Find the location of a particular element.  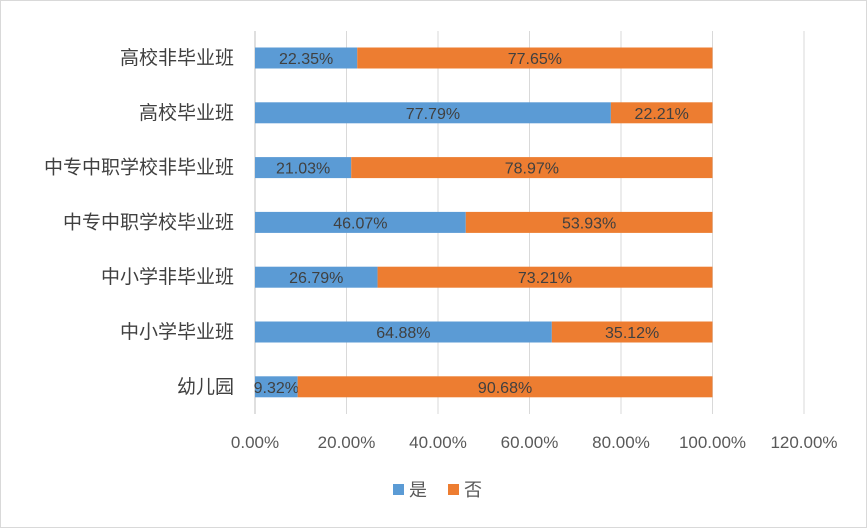

x-tick-label: 120.00% is located at coordinates (803, 442).